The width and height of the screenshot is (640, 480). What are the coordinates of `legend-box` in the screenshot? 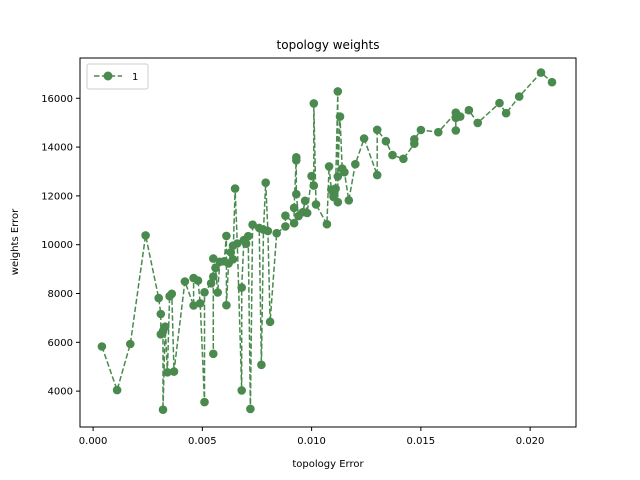 It's located at (117, 76).